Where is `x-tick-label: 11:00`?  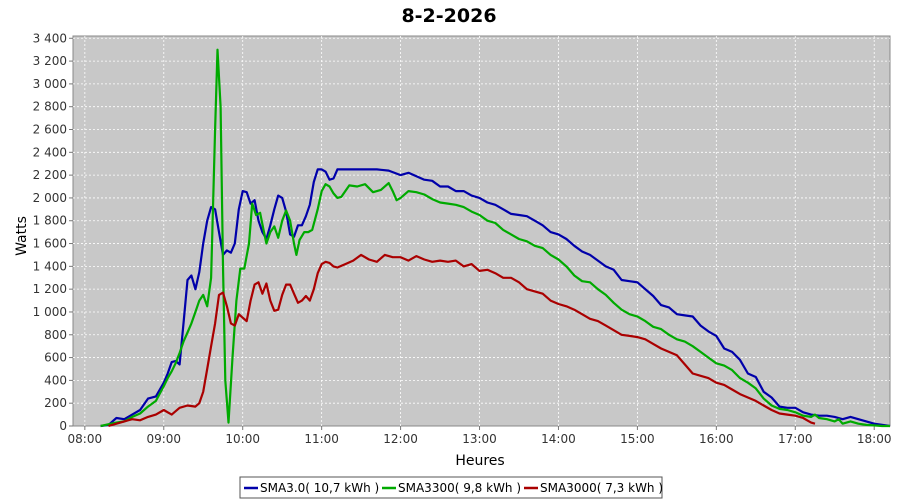 x-tick-label: 11:00 is located at coordinates (321, 439).